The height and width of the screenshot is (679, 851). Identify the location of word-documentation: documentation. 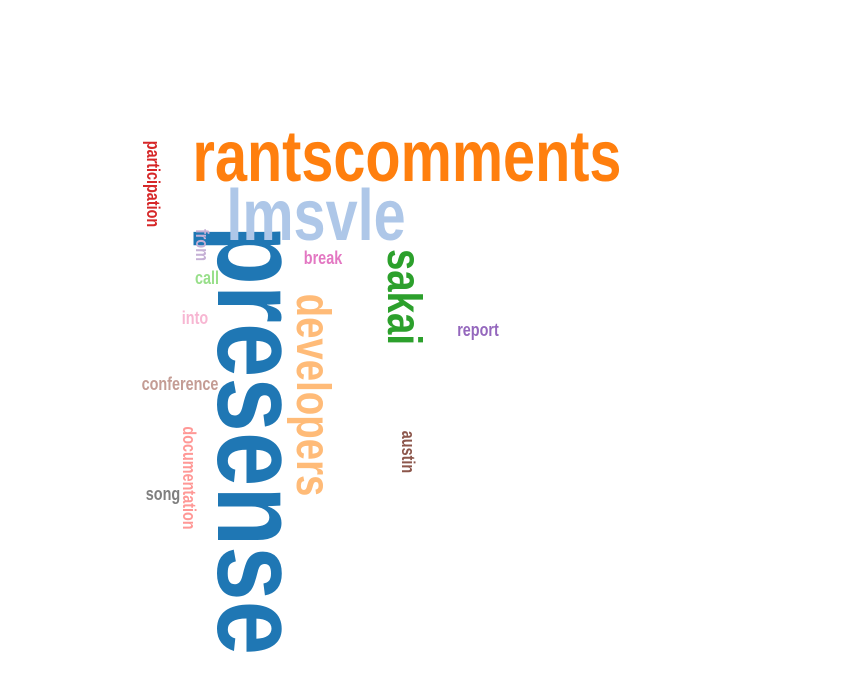
(189, 478).